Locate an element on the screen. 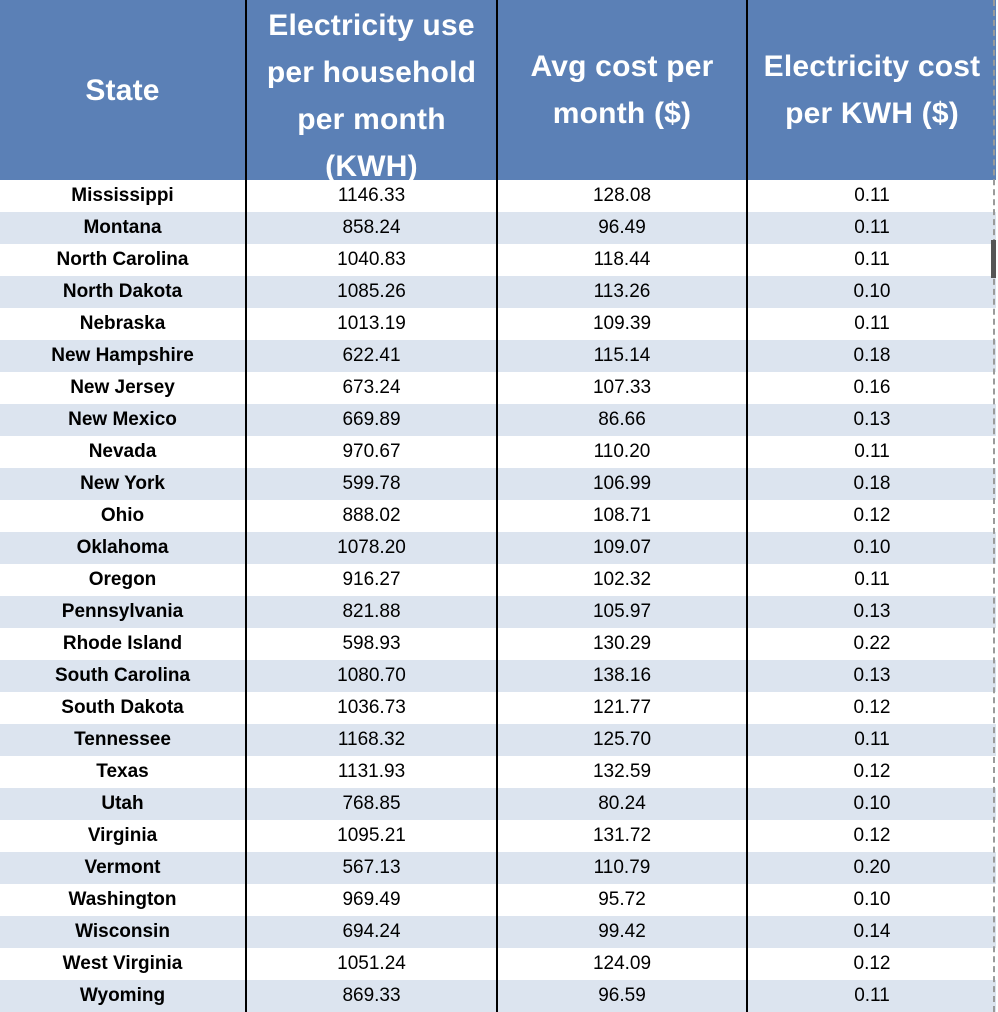  state-cell: Wyoming is located at coordinates (123, 996).